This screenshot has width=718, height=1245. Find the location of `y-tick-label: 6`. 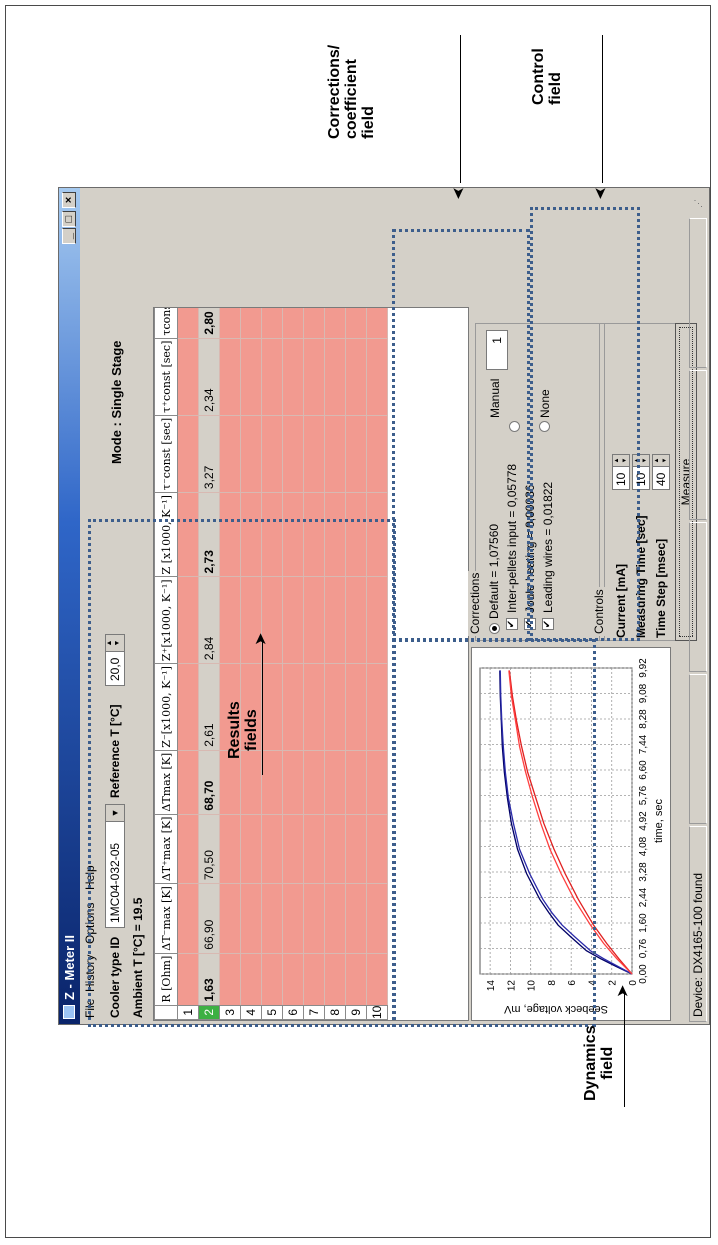

y-tick-label: 6 is located at coordinates (572, 983).